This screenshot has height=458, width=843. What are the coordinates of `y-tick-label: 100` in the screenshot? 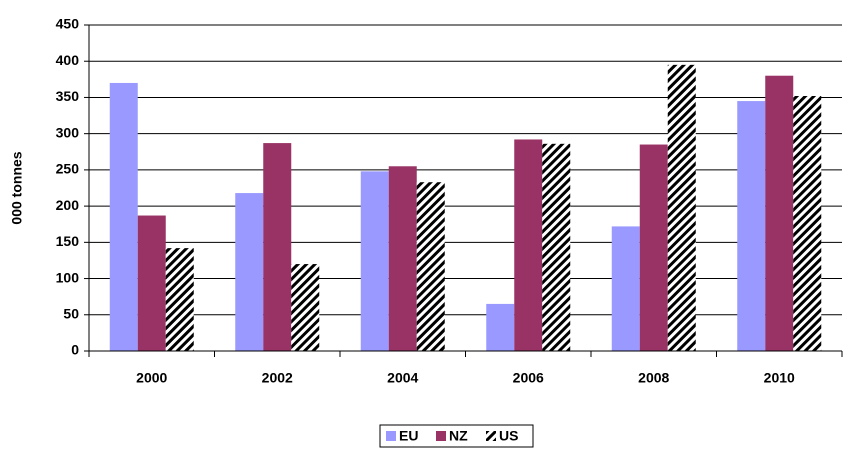 It's located at (68, 277).